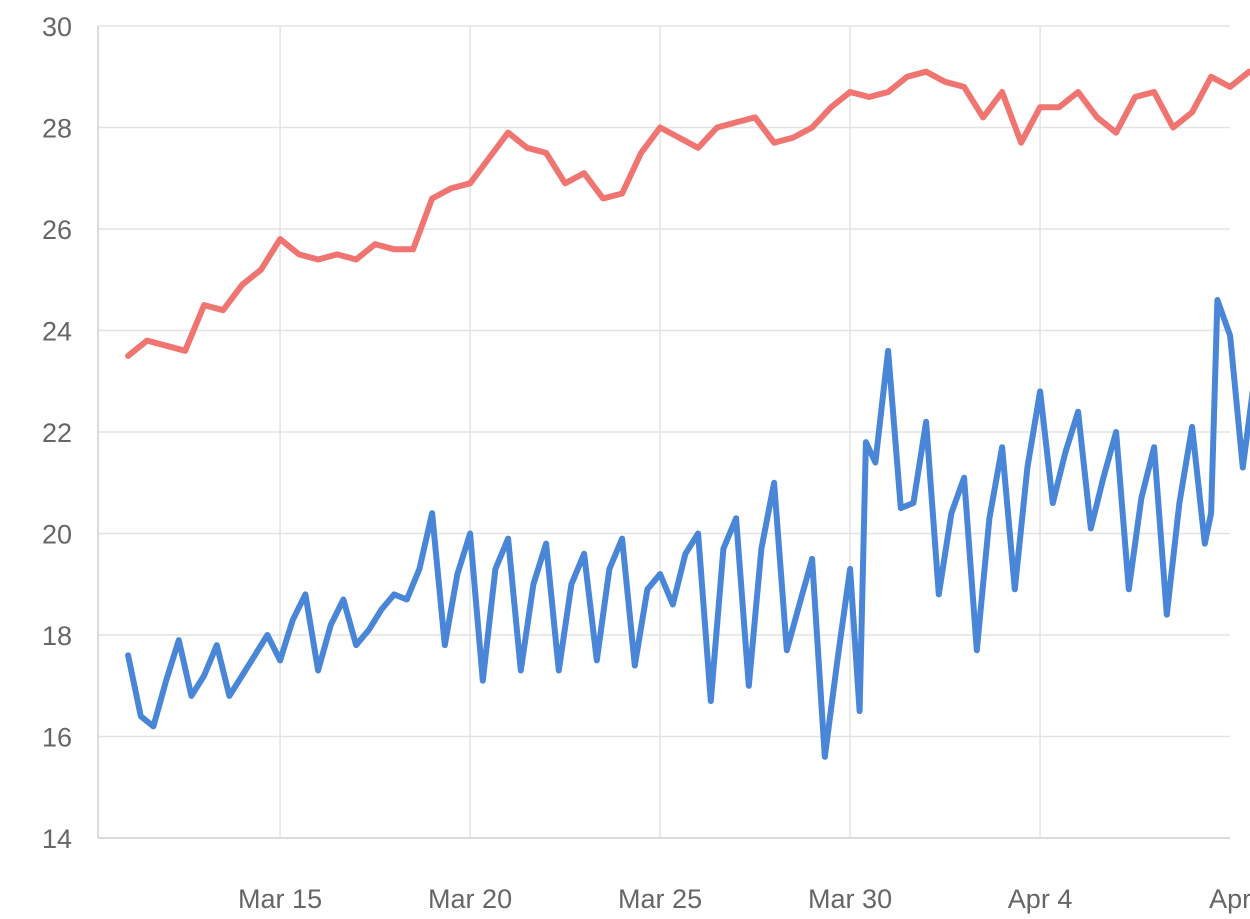 This screenshot has width=1250, height=919. Describe the element at coordinates (57, 636) in the screenshot. I see `y-tick-label: 18` at that location.